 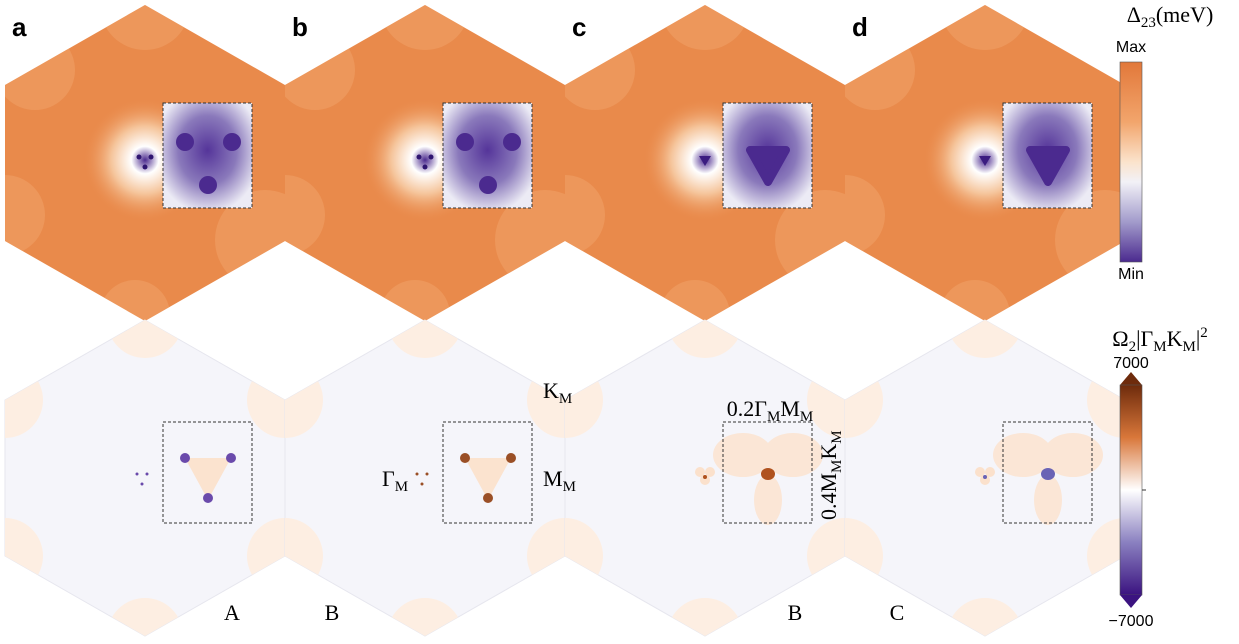 I want to click on hexagon-bottom, so click(x=425, y=478).